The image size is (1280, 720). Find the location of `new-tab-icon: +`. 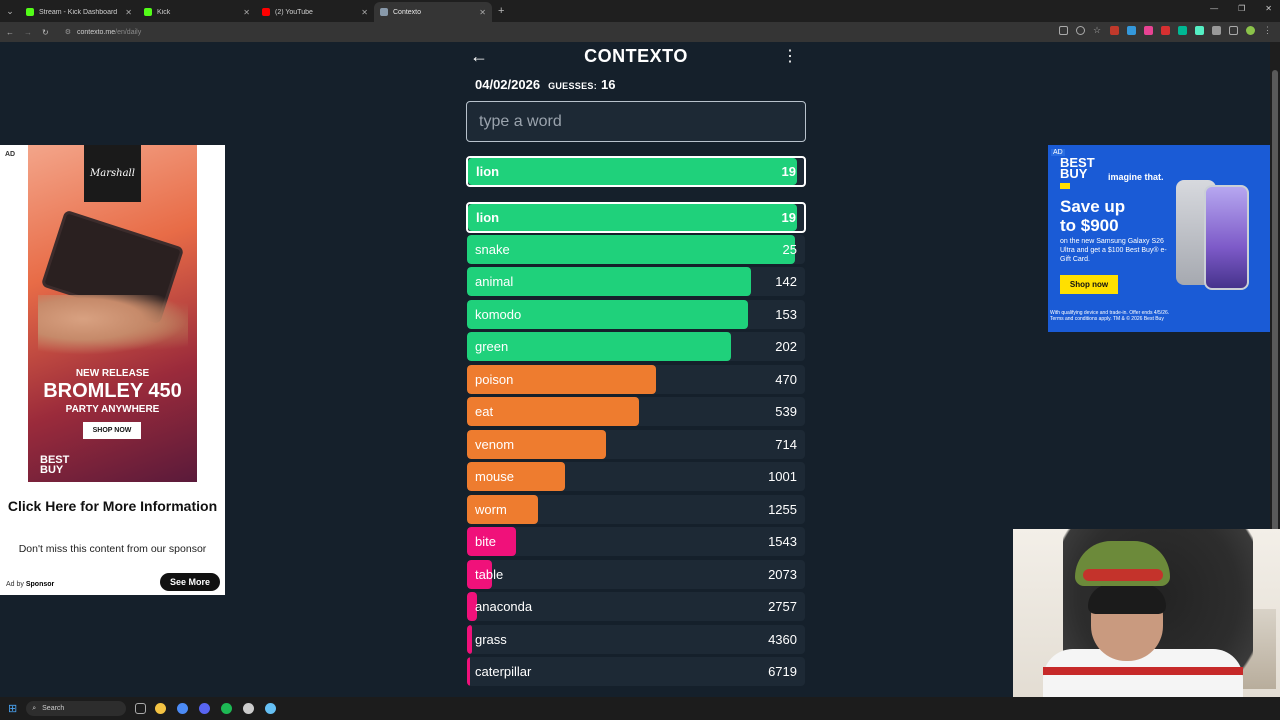

new-tab-icon: + is located at coordinates (501, 11).